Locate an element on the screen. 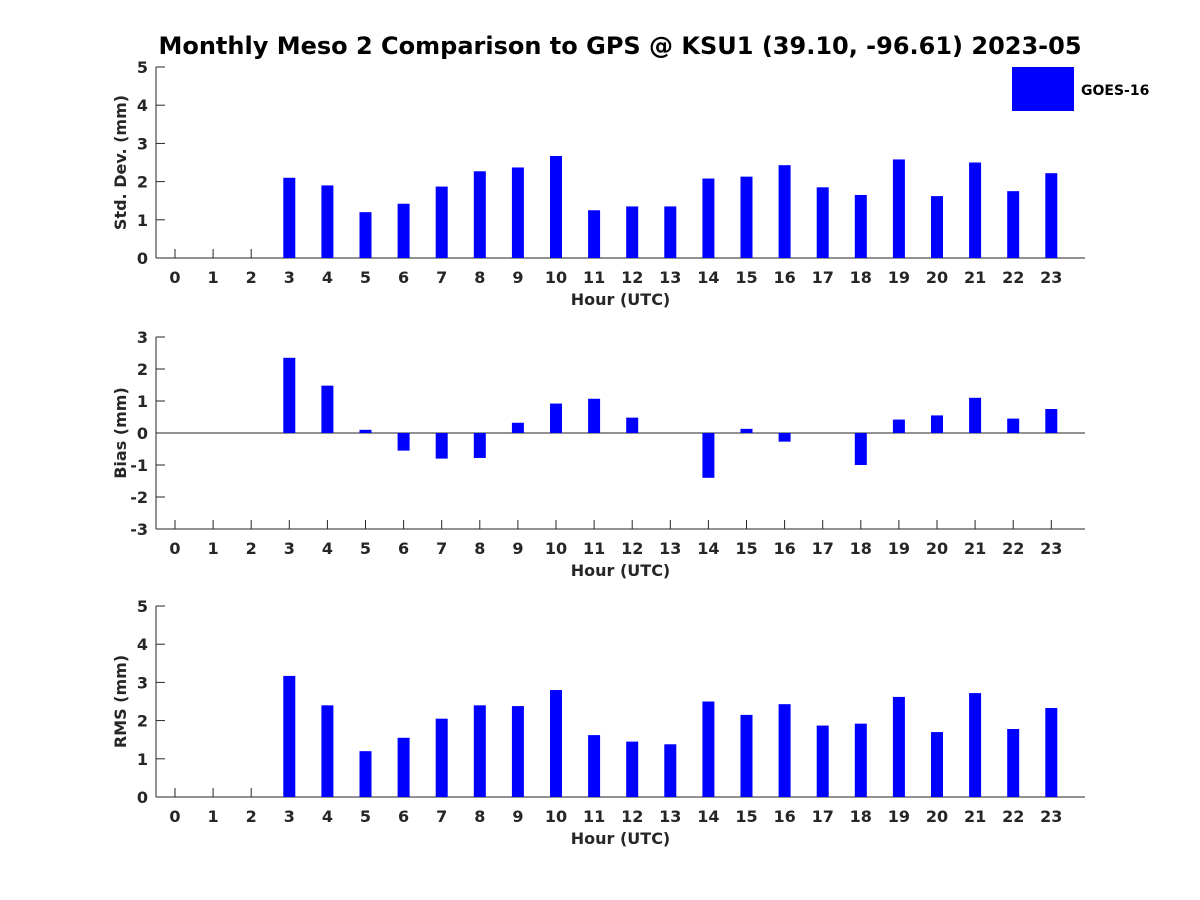 The image size is (1200, 900). y-tick-label: -1 is located at coordinates (139, 465).